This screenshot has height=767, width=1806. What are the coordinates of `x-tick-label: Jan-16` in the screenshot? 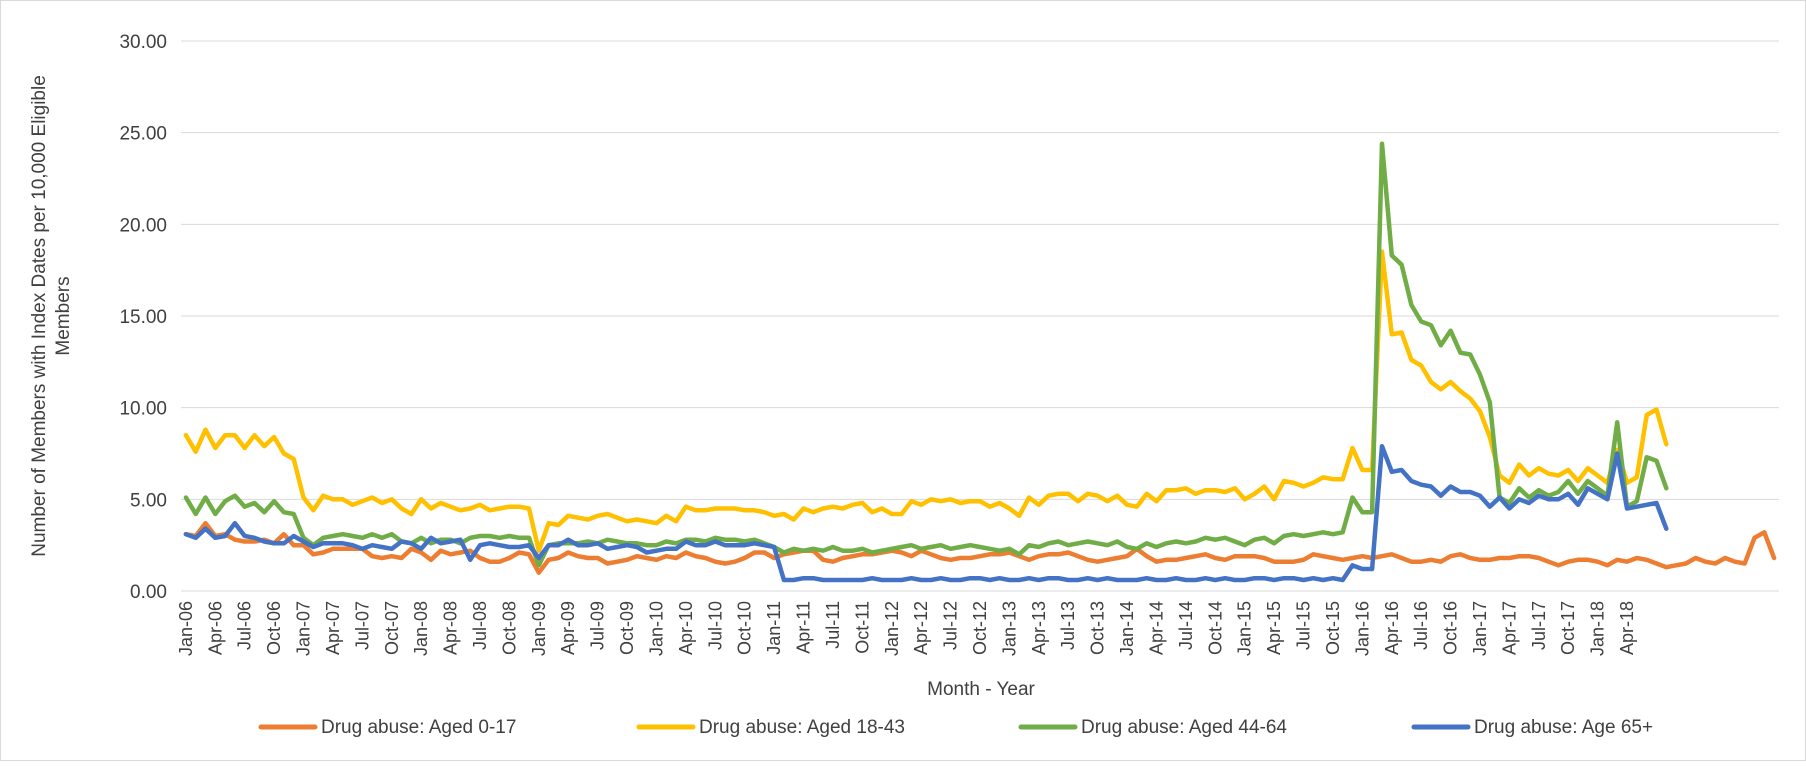 It's located at (1362, 628).